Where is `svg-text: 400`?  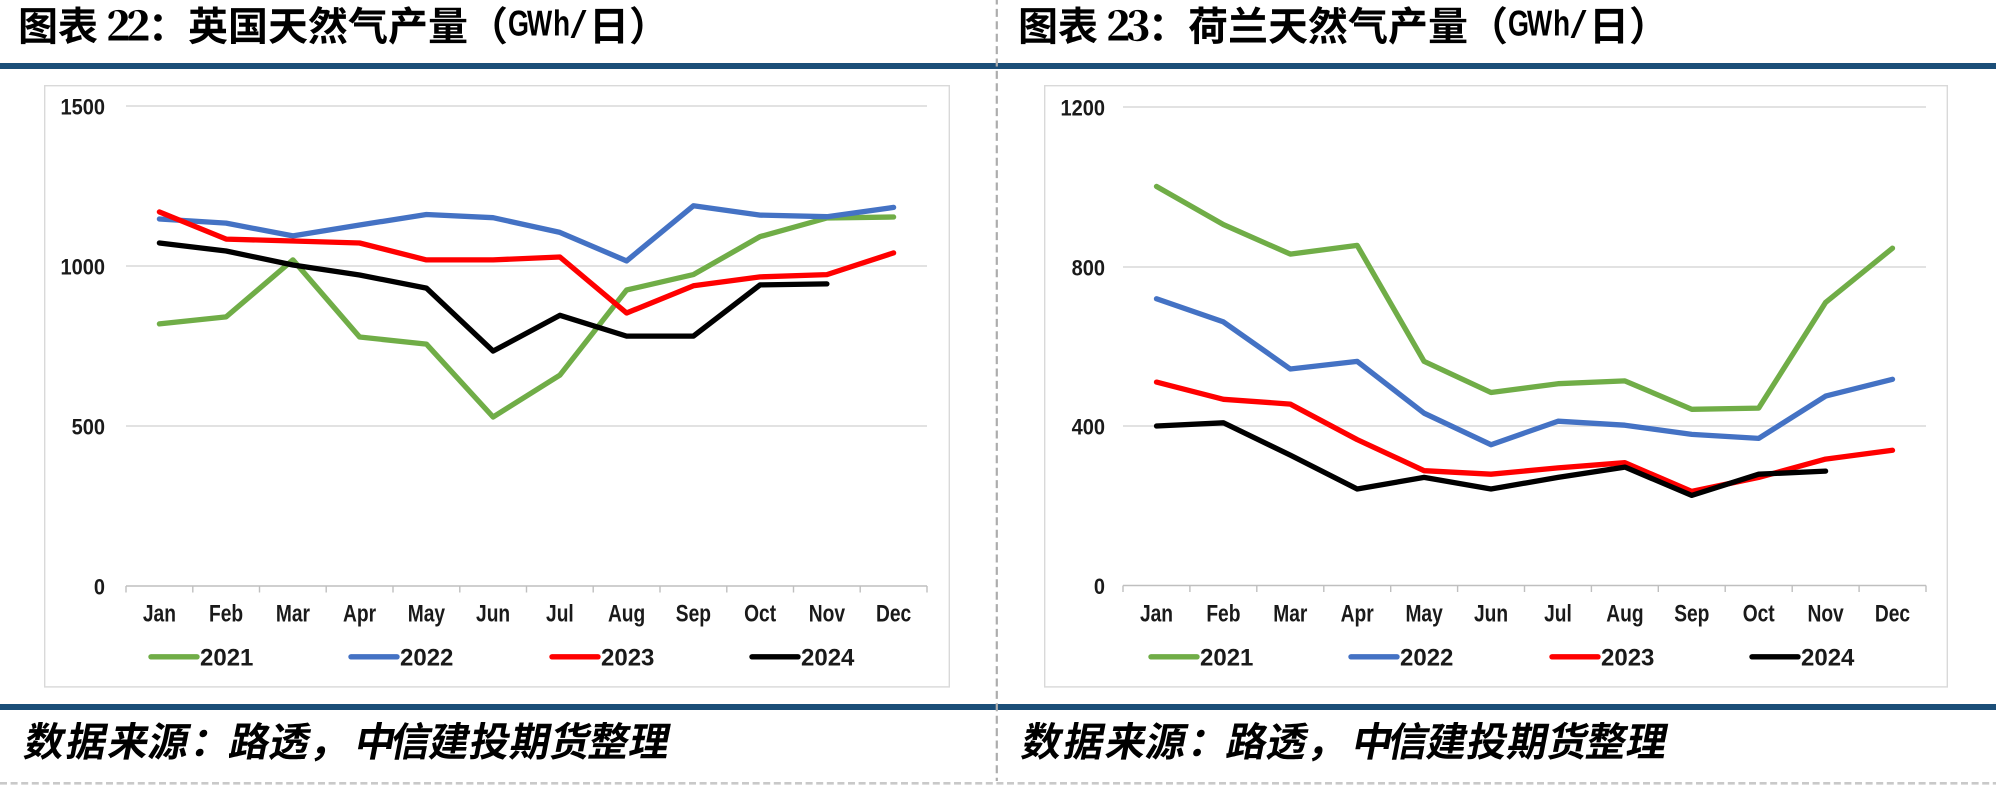
svg-text: 400 is located at coordinates (1088, 426).